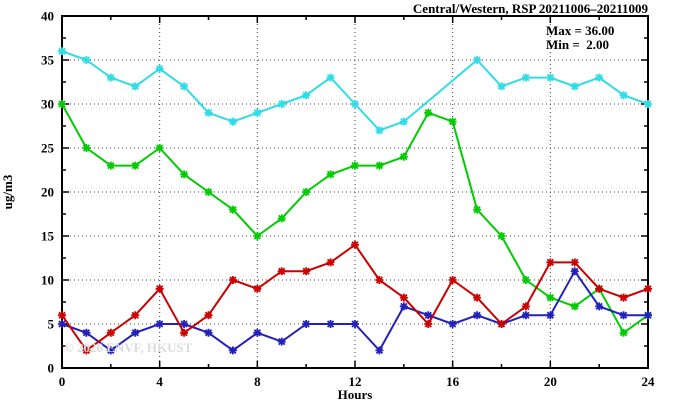 This screenshot has height=409, width=674. What do you see at coordinates (48, 148) in the screenshot?
I see `y-tick-label: 25` at bounding box center [48, 148].